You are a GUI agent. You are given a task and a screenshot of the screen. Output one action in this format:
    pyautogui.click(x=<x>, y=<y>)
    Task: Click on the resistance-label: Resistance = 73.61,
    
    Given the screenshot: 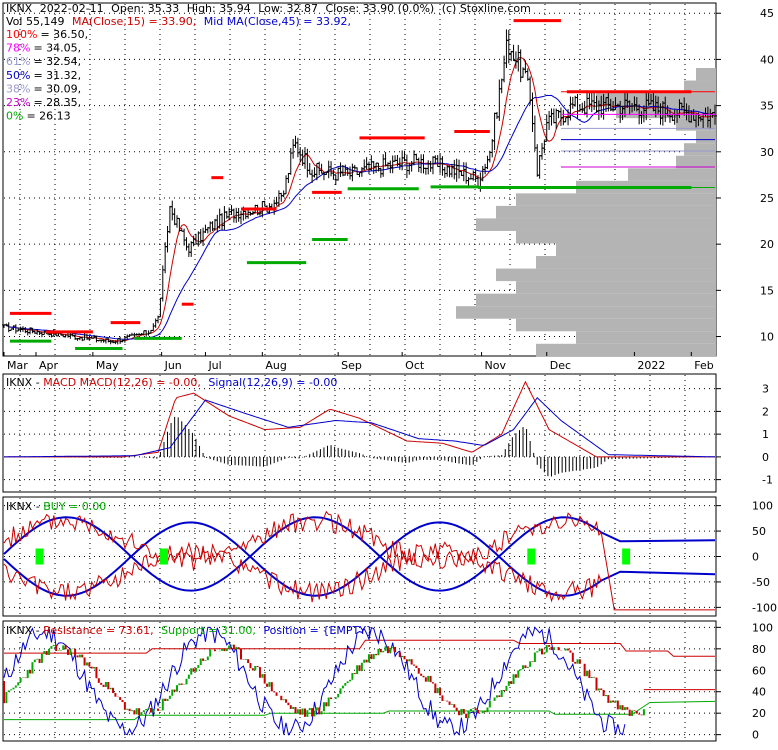 What is the action you would take?
    pyautogui.click(x=98, y=630)
    